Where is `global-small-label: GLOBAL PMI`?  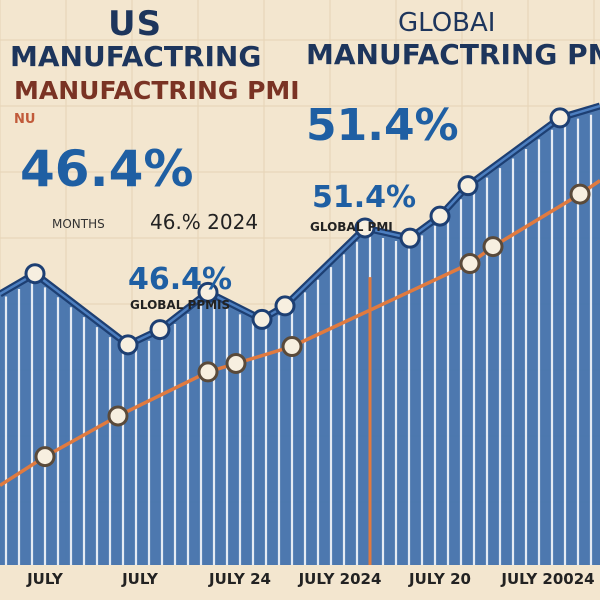
global-small-label: GLOBAL PMI is located at coordinates (351, 227).